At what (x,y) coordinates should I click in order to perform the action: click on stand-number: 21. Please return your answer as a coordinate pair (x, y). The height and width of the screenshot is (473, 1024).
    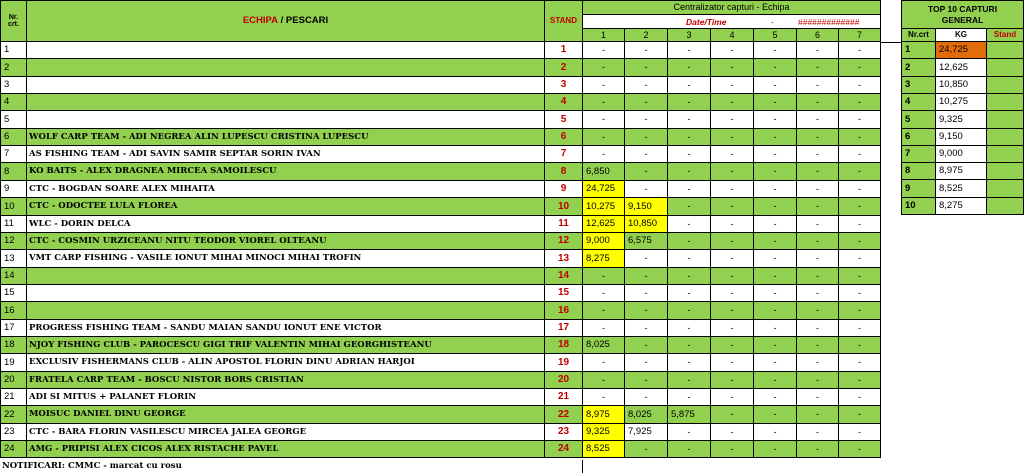
    Looking at the image, I should click on (564, 397).